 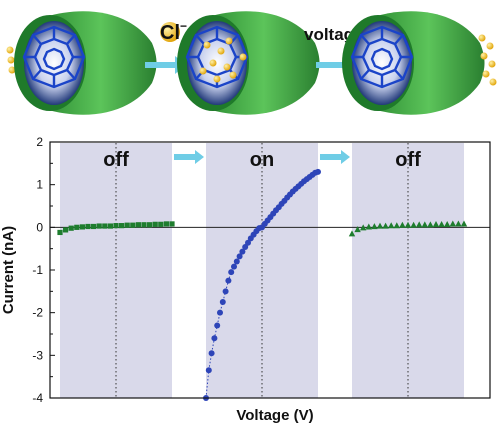 I want to click on state-label-off-2: off, so click(x=408, y=160).